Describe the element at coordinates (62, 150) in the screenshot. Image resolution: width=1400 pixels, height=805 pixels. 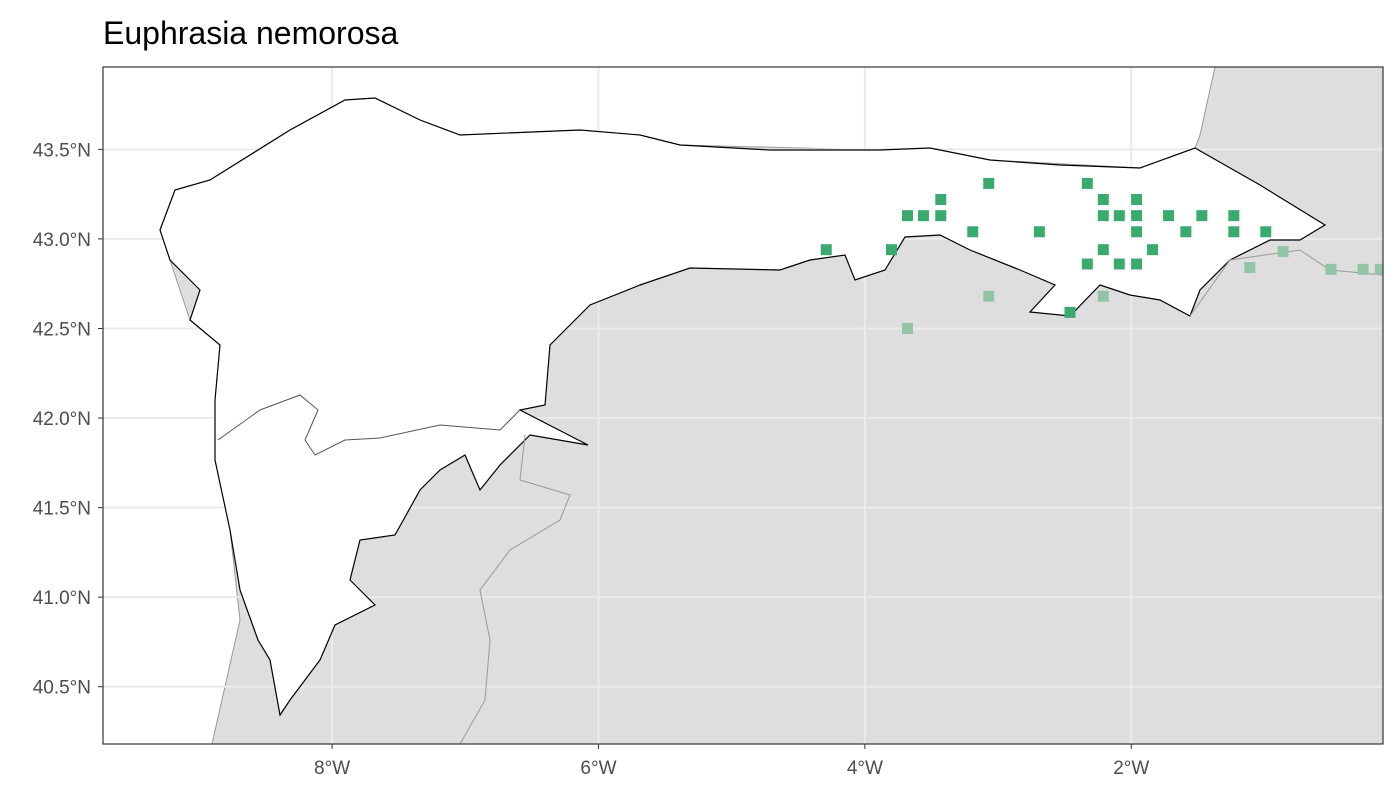
I see `y-tick-label: 43.5°N` at that location.